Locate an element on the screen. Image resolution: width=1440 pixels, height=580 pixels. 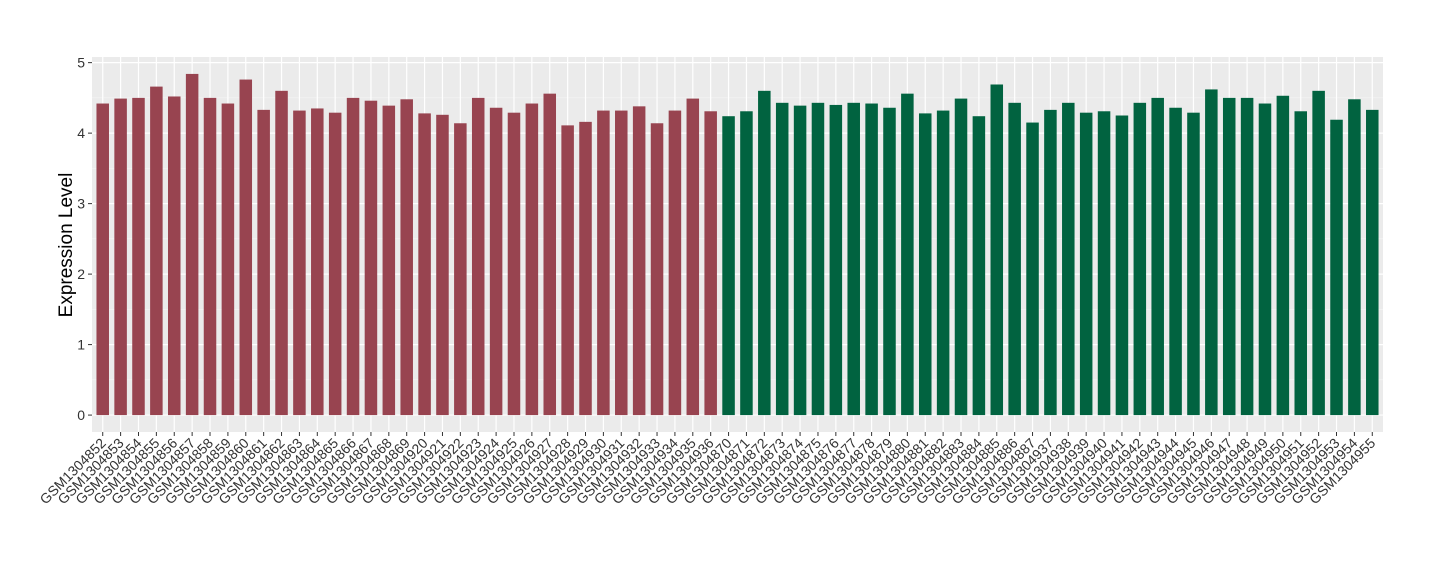
y-tick-label: 4 is located at coordinates (81, 133).